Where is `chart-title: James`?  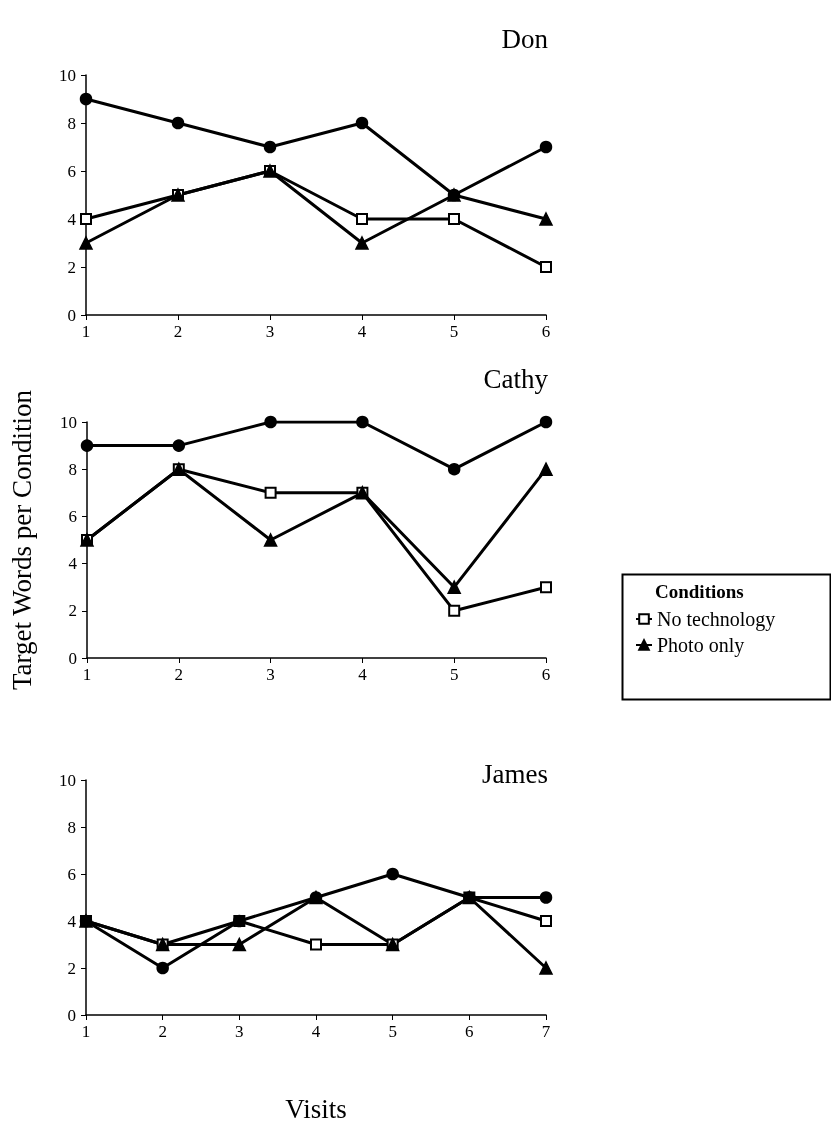
chart-title: James is located at coordinates (515, 773).